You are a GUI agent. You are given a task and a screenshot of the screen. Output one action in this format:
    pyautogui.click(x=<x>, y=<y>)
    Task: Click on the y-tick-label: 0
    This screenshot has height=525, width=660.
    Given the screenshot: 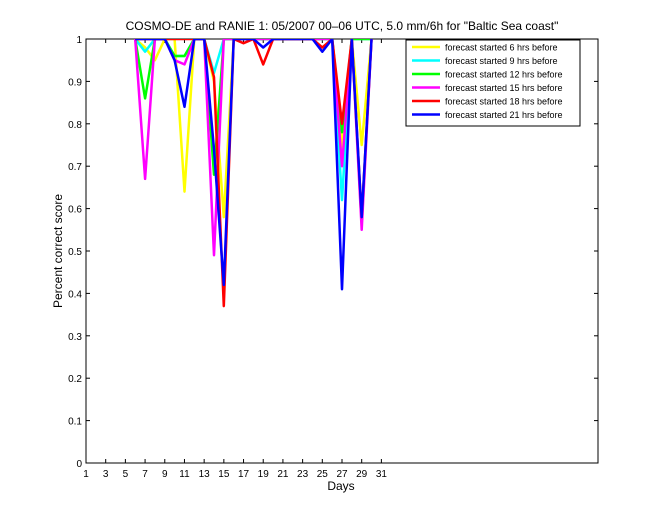 What is the action you would take?
    pyautogui.click(x=79, y=464)
    